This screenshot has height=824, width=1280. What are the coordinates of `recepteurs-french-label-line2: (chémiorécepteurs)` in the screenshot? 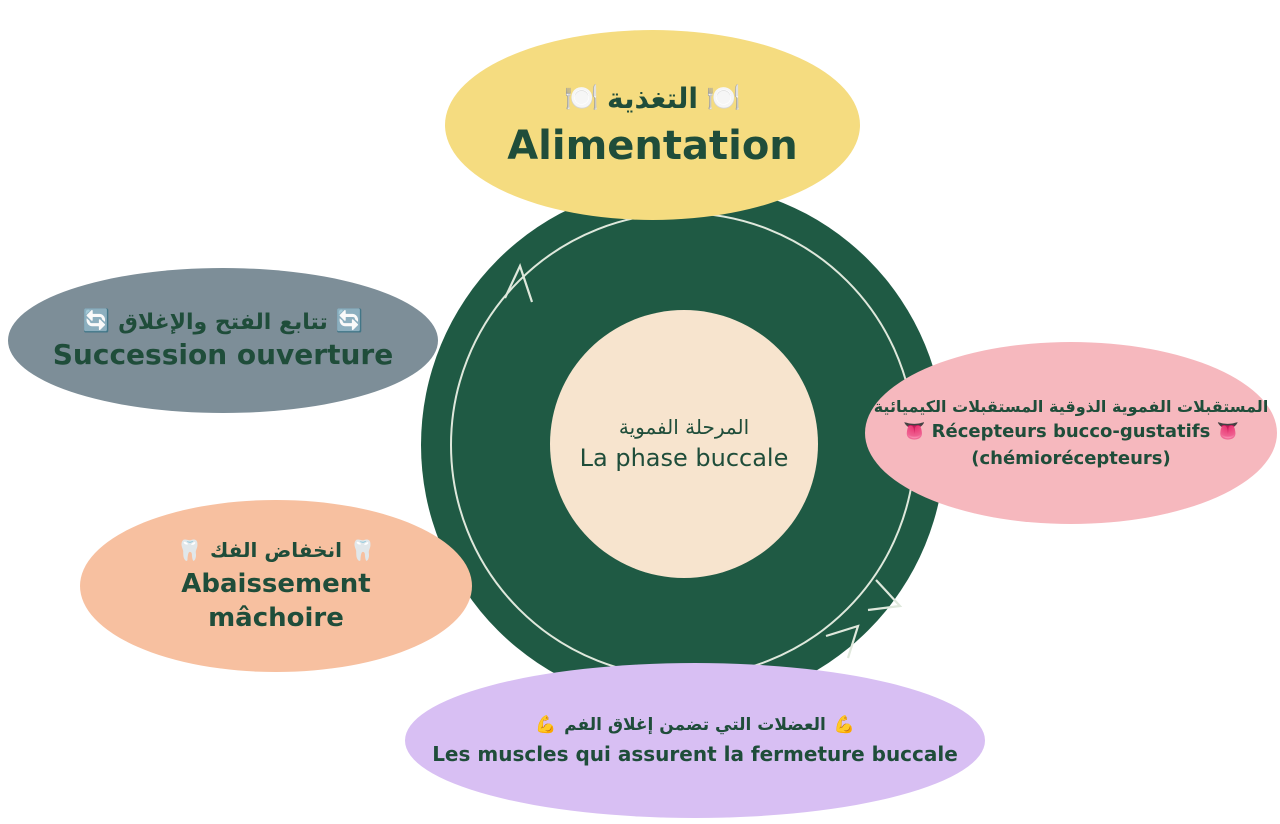 It's located at (1071, 458).